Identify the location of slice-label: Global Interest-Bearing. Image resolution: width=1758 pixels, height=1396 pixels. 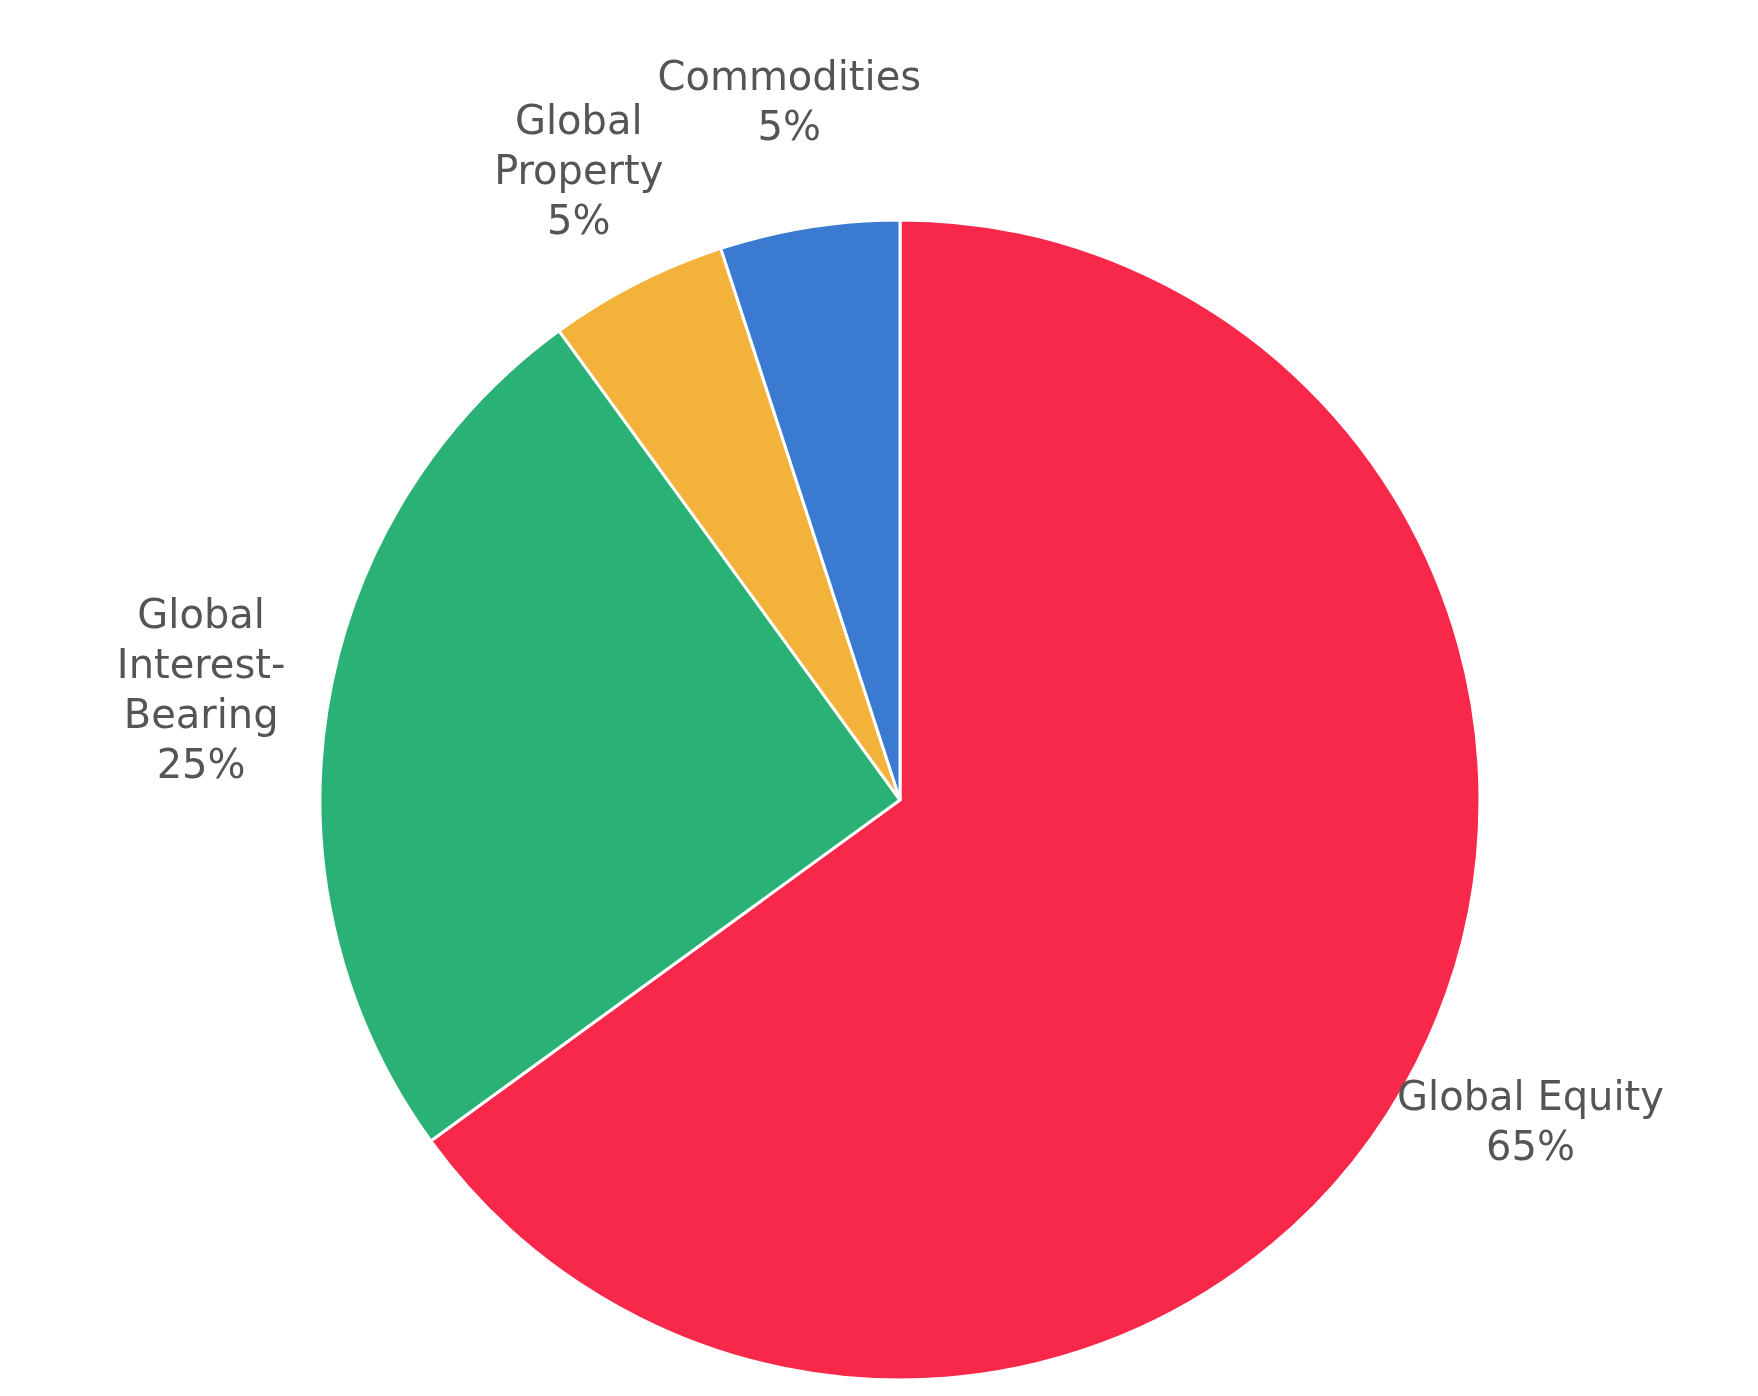
(201, 664).